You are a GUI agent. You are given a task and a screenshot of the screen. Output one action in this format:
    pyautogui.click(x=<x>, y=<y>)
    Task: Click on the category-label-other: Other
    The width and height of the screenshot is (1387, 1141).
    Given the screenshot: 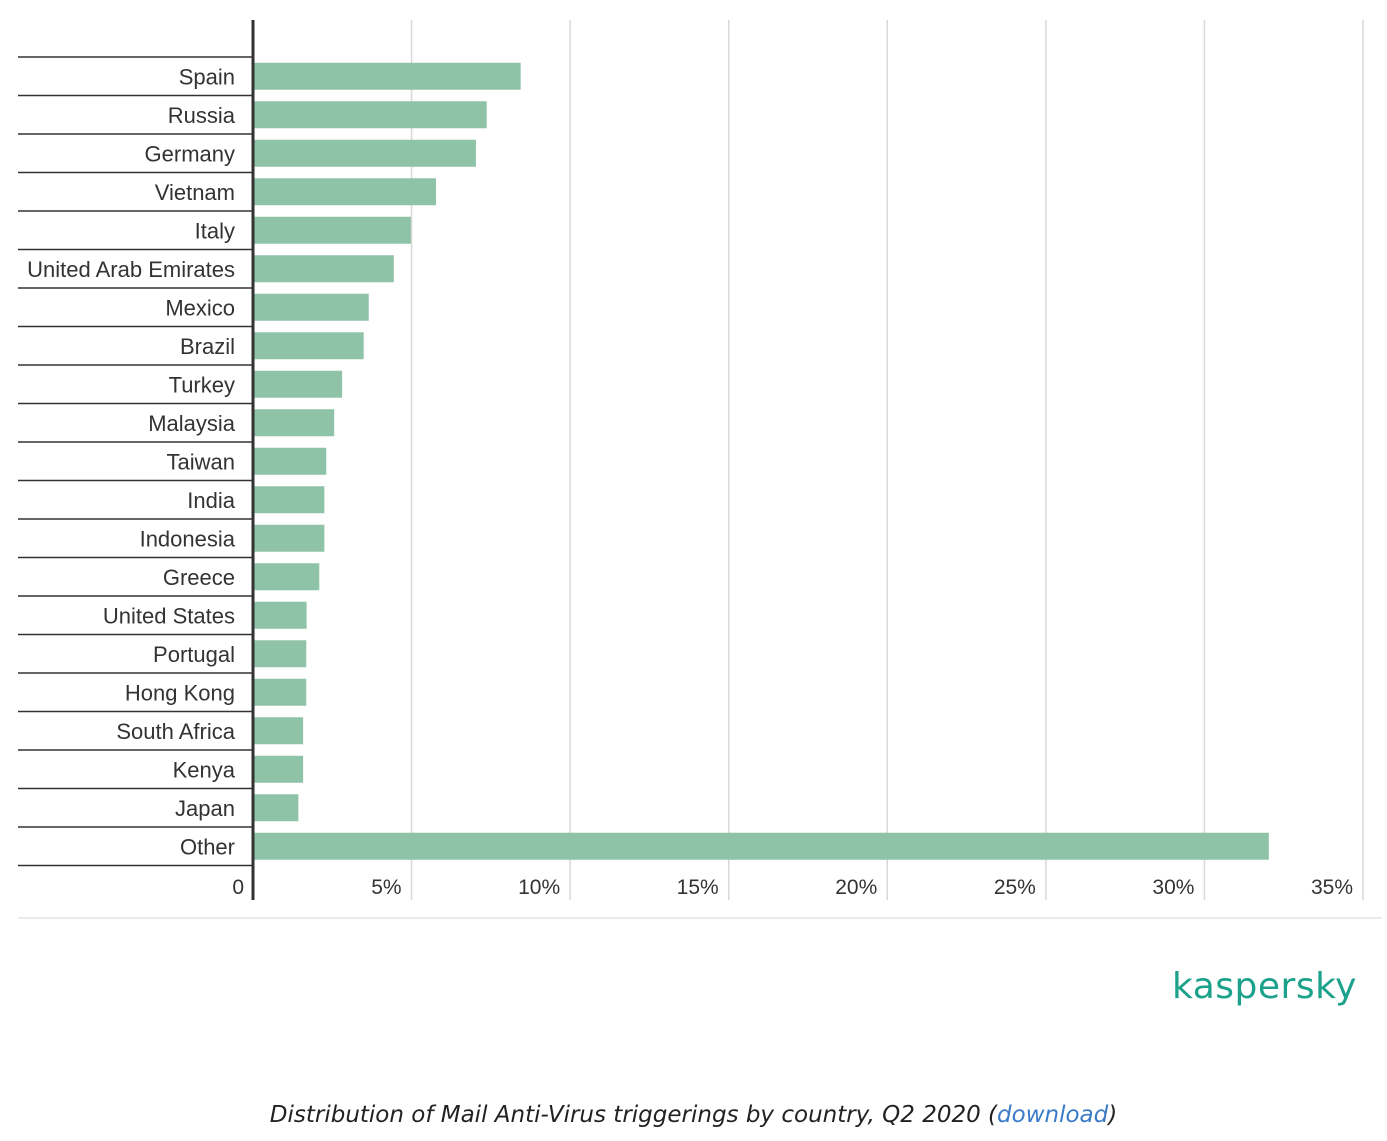 What is the action you would take?
    pyautogui.click(x=207, y=846)
    